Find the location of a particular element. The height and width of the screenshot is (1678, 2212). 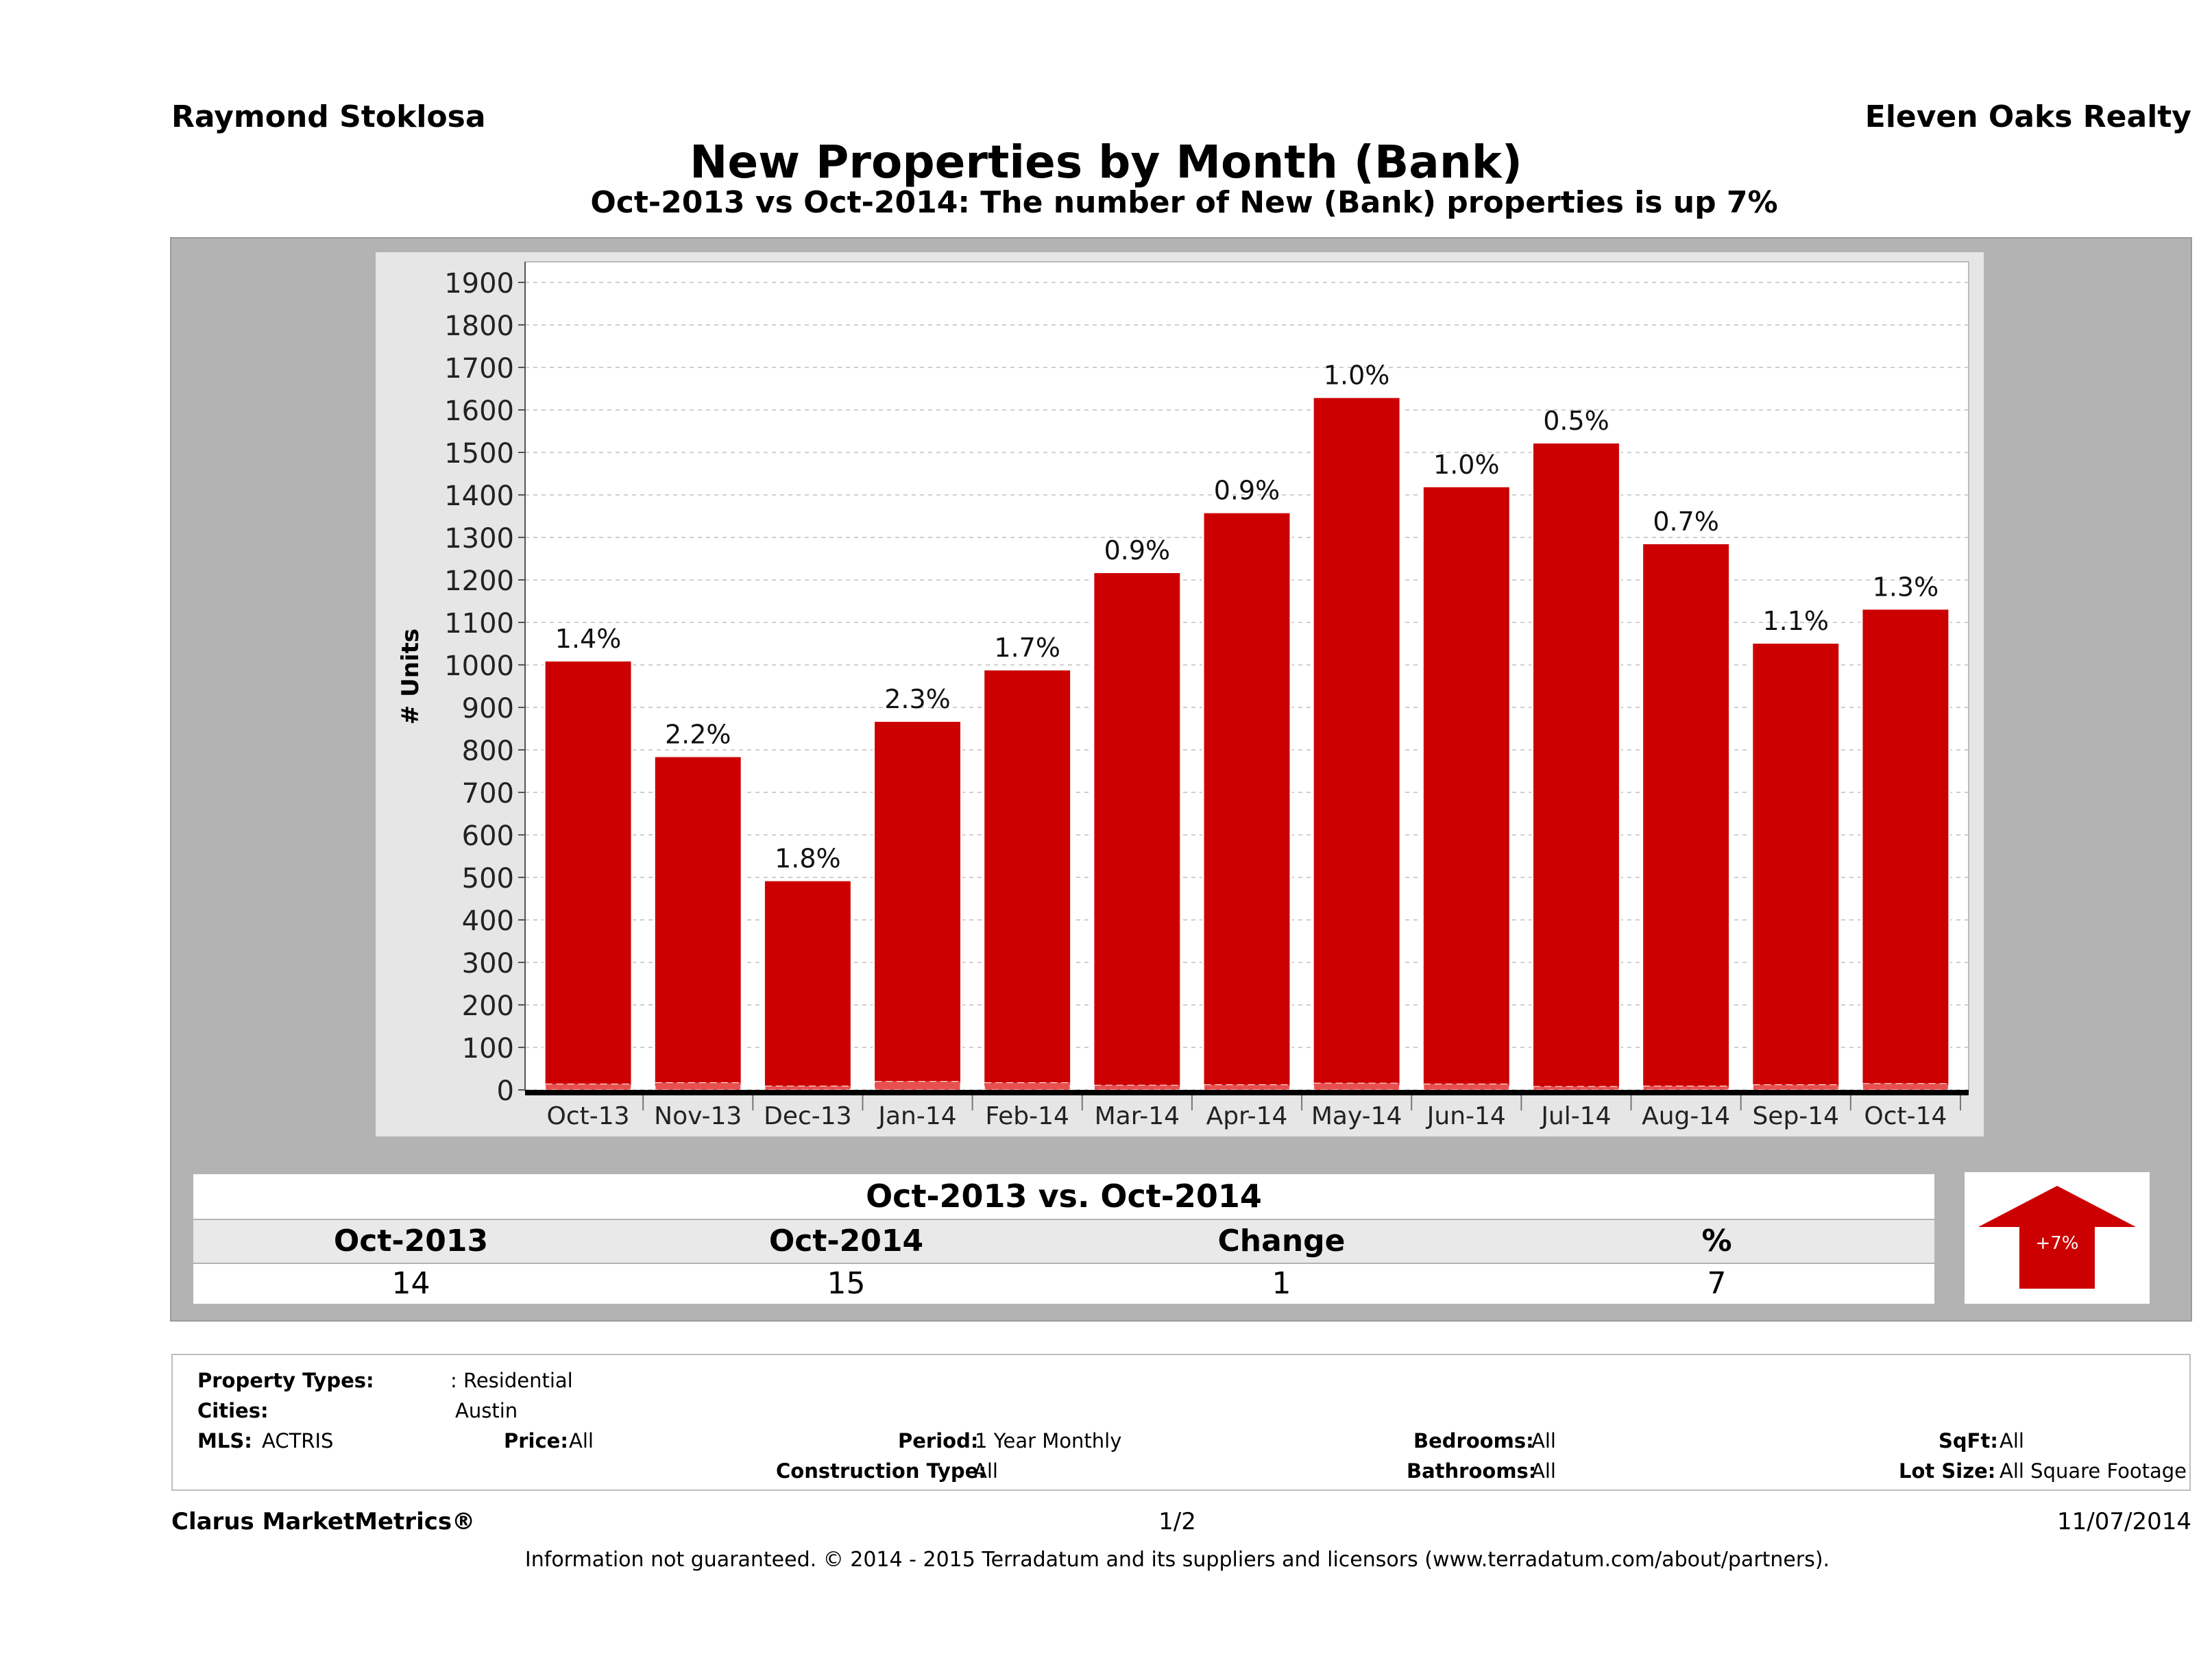

y-tick-label: 600 is located at coordinates (488, 836).